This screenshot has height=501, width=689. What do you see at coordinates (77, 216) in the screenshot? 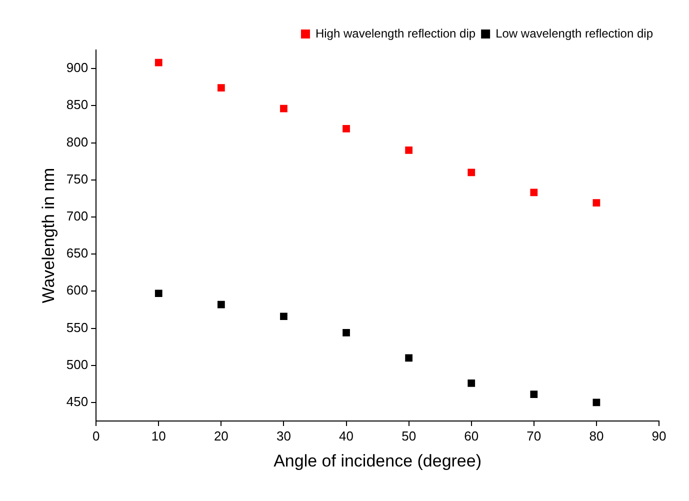
I see `y-tick-label: 700` at bounding box center [77, 216].